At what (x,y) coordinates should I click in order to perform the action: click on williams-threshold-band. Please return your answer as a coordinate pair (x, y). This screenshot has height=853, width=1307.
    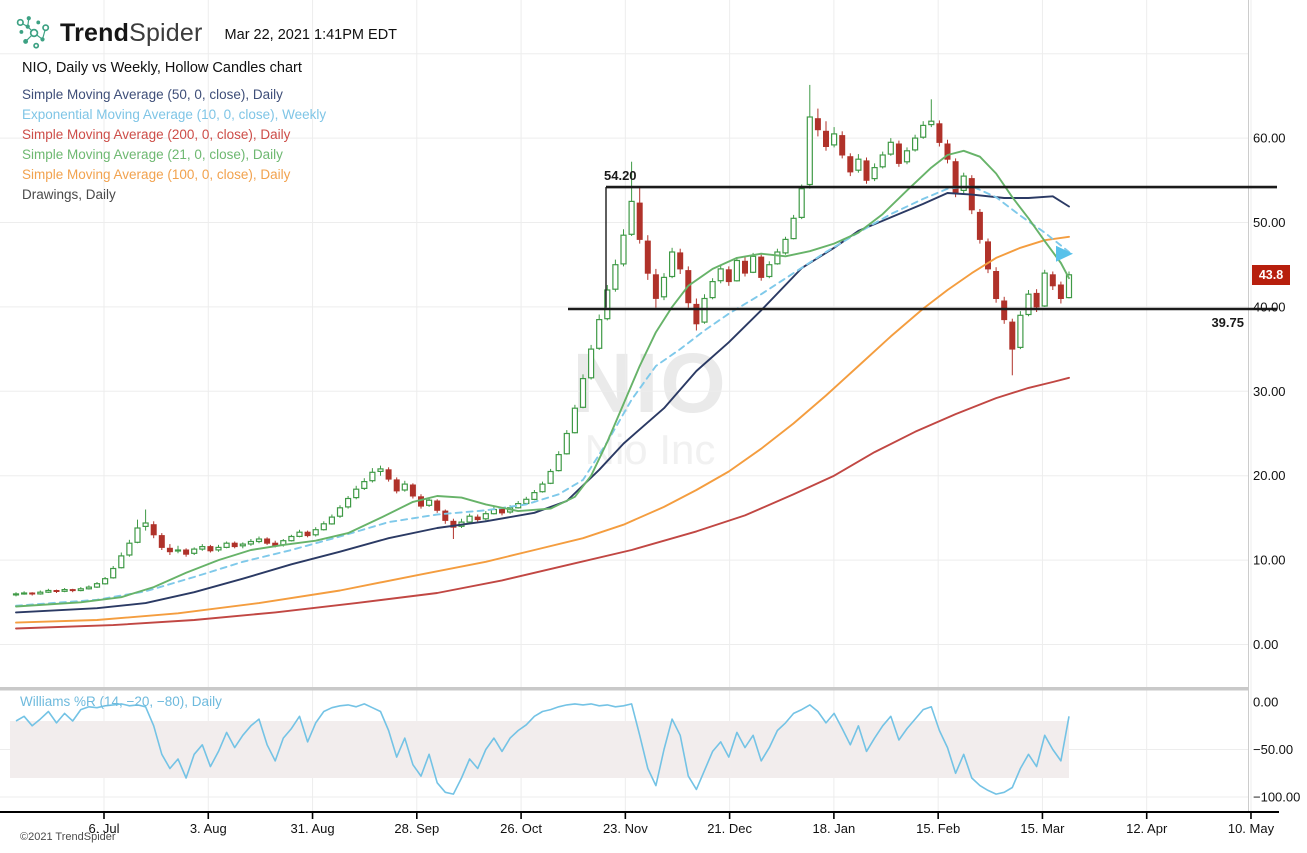
    Looking at the image, I should click on (539, 749).